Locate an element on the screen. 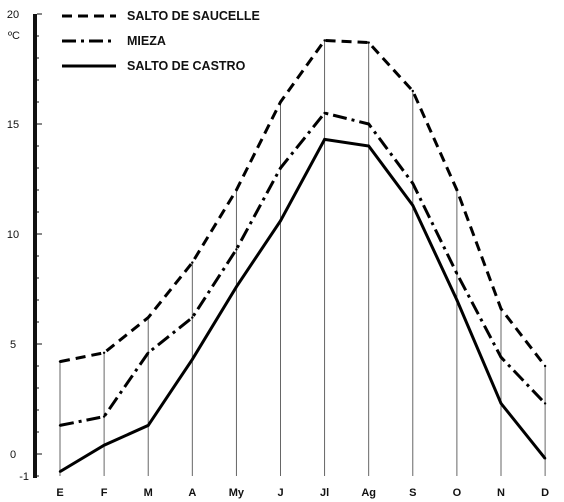  y-axis-line is located at coordinates (35, 246).